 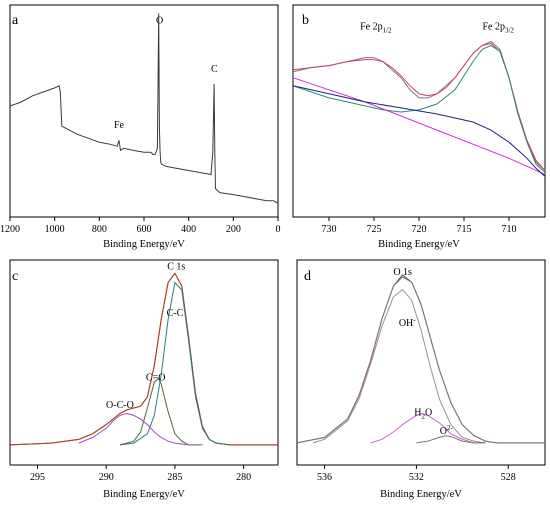 I want to click on x-tick-label: 532, so click(x=416, y=477).